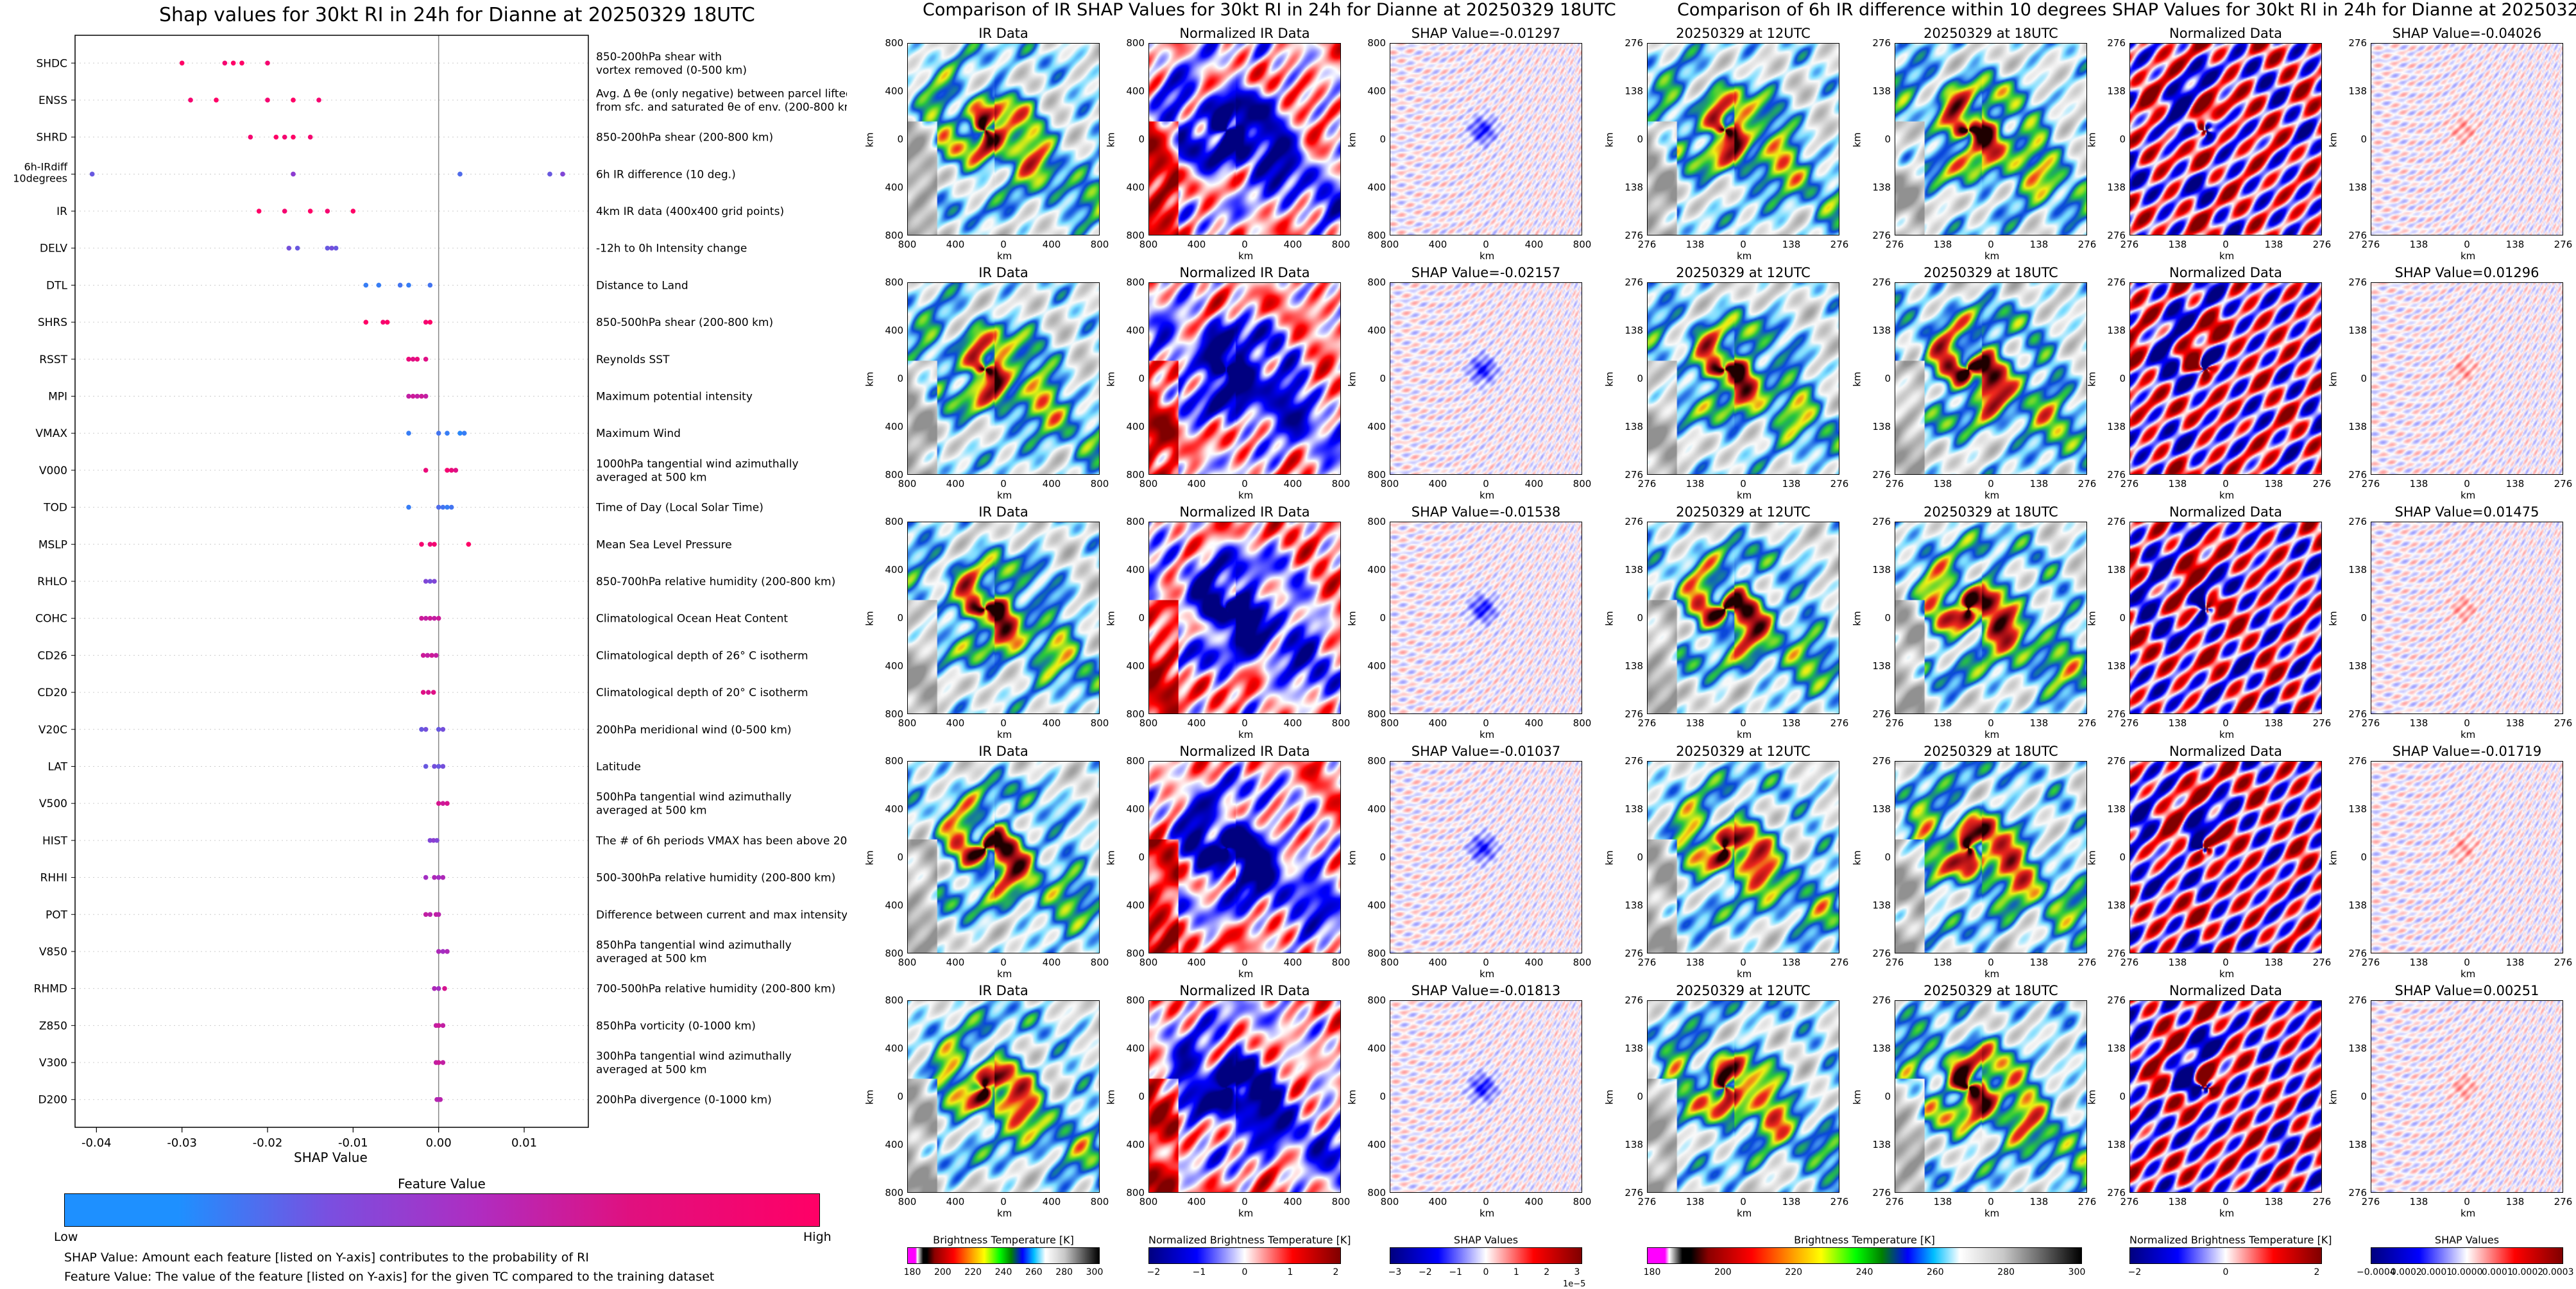  What do you see at coordinates (58, 397) in the screenshot?
I see `feature-code-label: MPI` at bounding box center [58, 397].